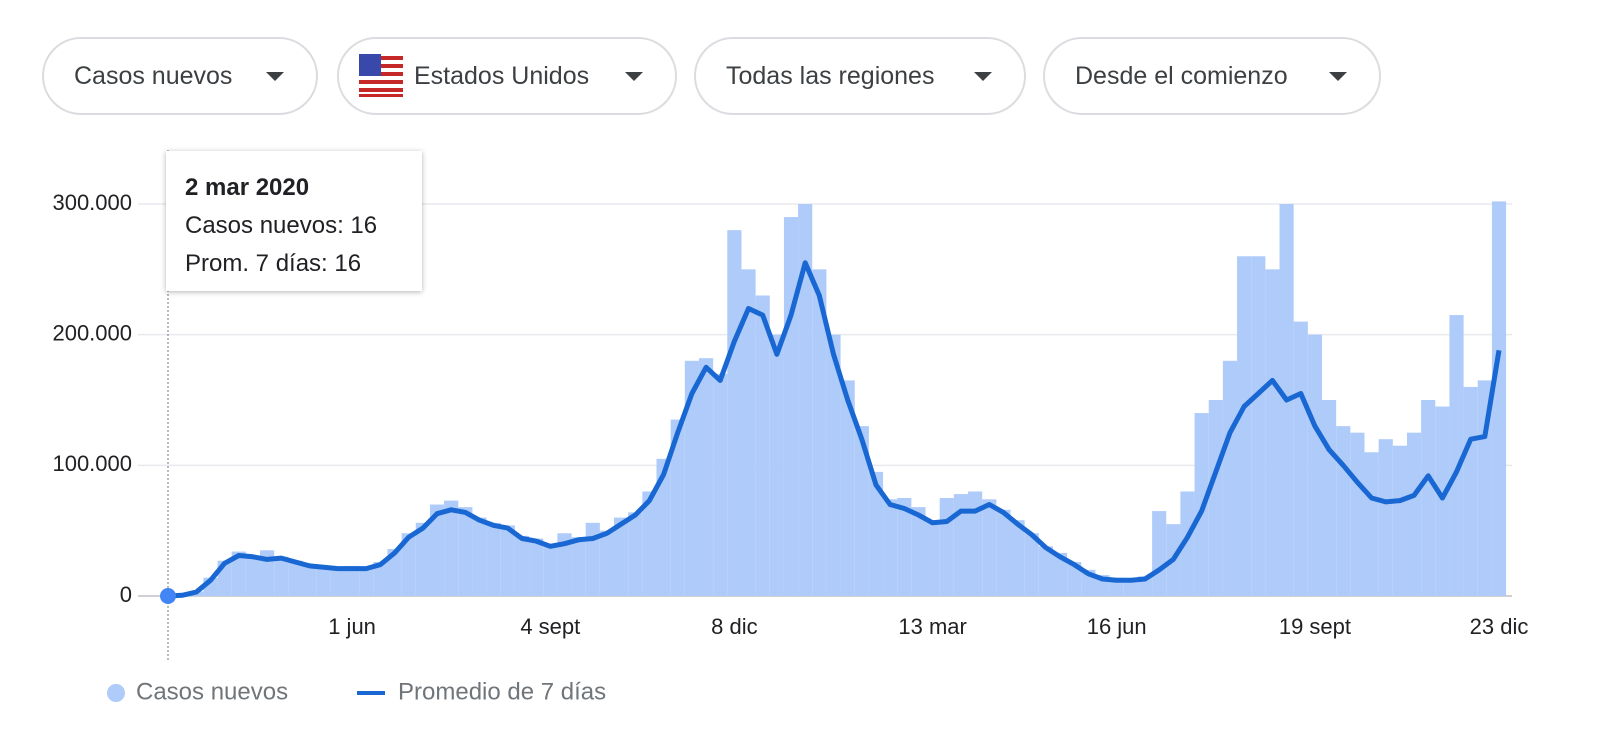 This screenshot has width=1600, height=743. I want to click on metric-dropdown: Casos nuevos, so click(180, 76).